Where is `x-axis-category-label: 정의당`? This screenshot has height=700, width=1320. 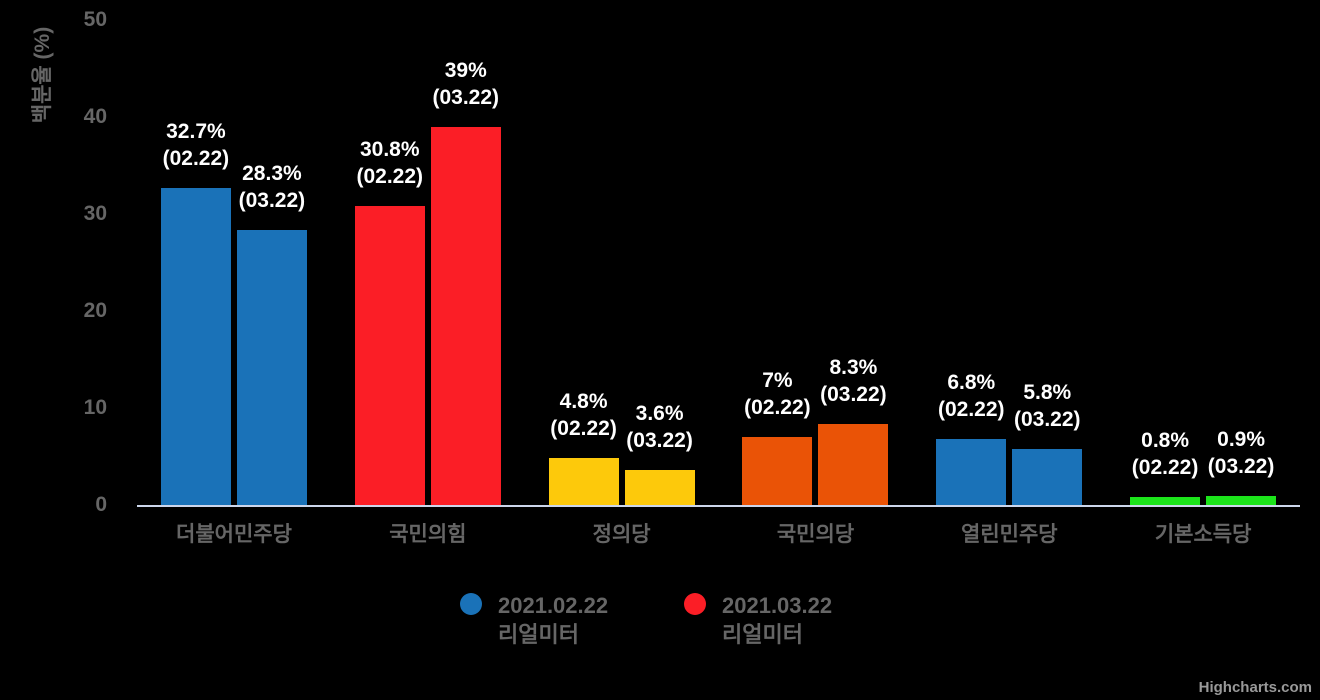 x-axis-category-label: 정의당 is located at coordinates (621, 534).